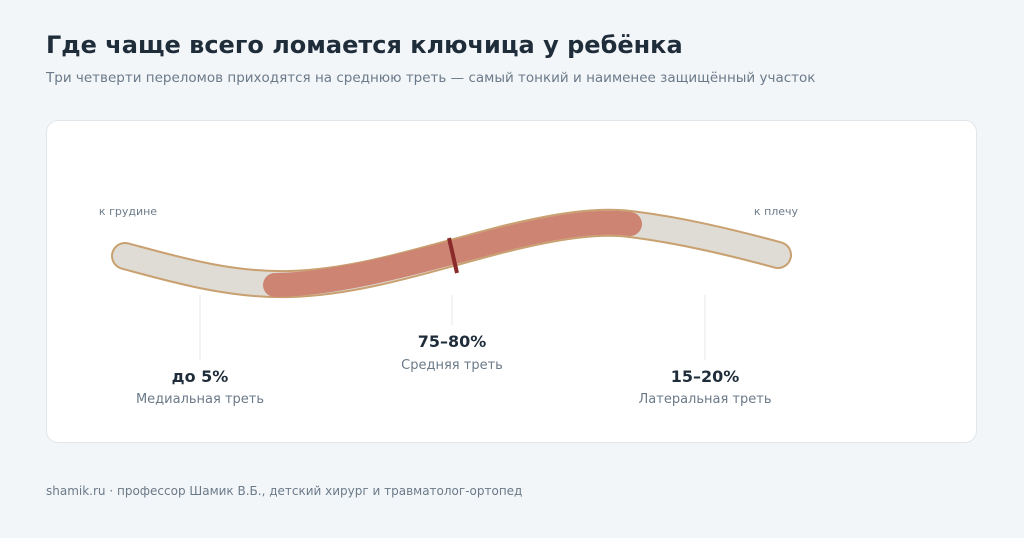  I want to click on end-label: к плечу, so click(776, 211).